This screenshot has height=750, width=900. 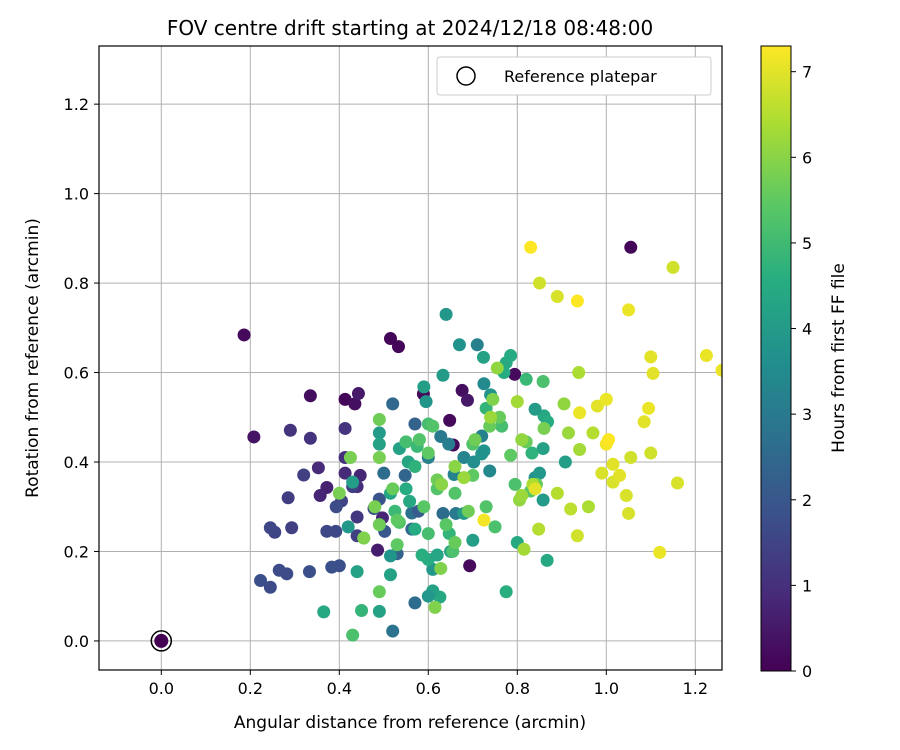 What do you see at coordinates (250, 688) in the screenshot?
I see `x-tick-label: 0.2` at bounding box center [250, 688].